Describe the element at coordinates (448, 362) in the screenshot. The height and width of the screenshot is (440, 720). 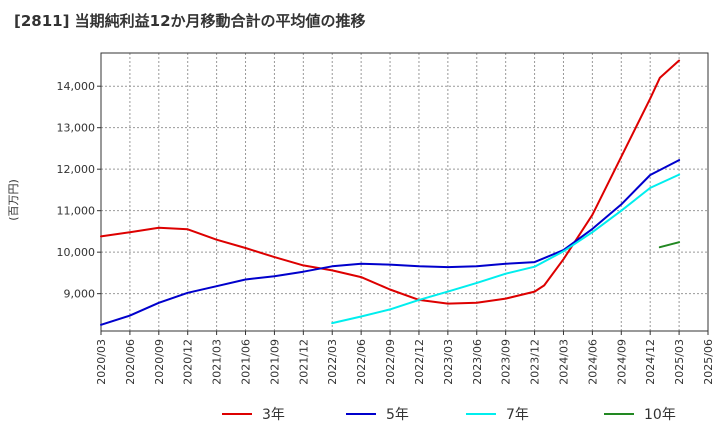
I see `x-tick-label: 2023/03` at that location.